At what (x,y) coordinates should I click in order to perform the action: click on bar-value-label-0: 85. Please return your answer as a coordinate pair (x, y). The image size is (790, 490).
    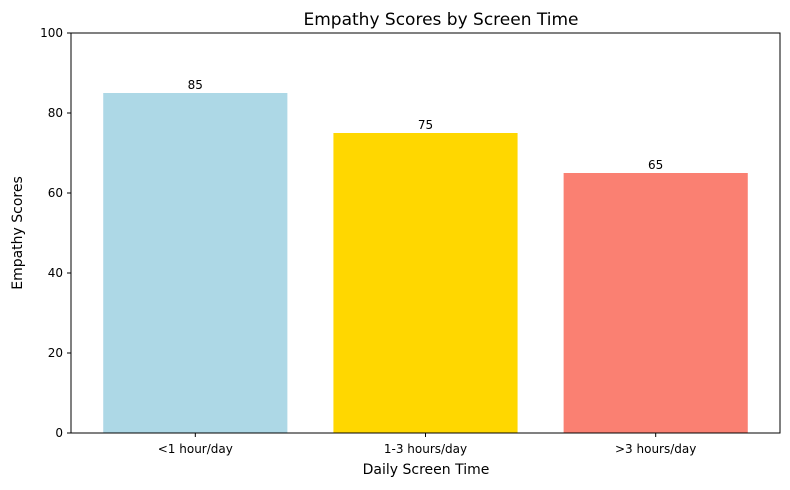
    Looking at the image, I should click on (195, 85).